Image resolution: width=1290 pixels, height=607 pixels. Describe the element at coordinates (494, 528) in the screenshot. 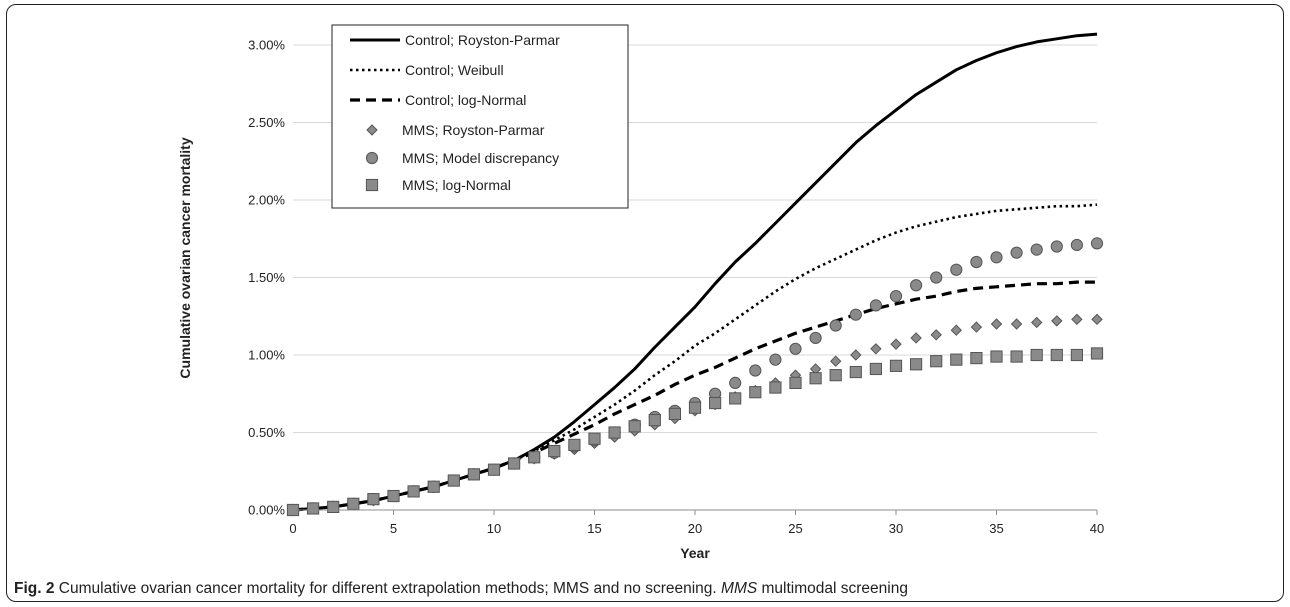

I see `x-tick-label: 10` at that location.